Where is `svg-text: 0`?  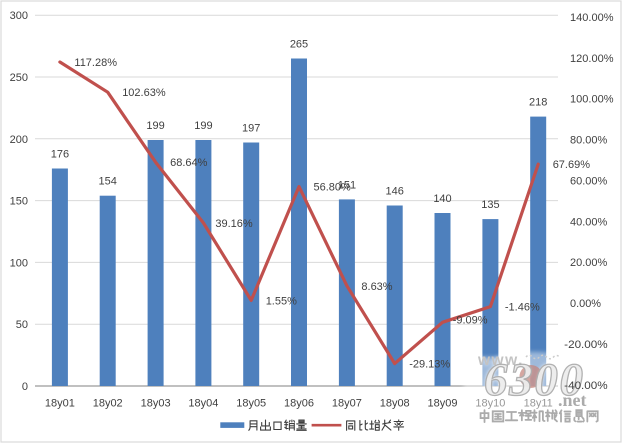 svg-text: 0 is located at coordinates (25, 387).